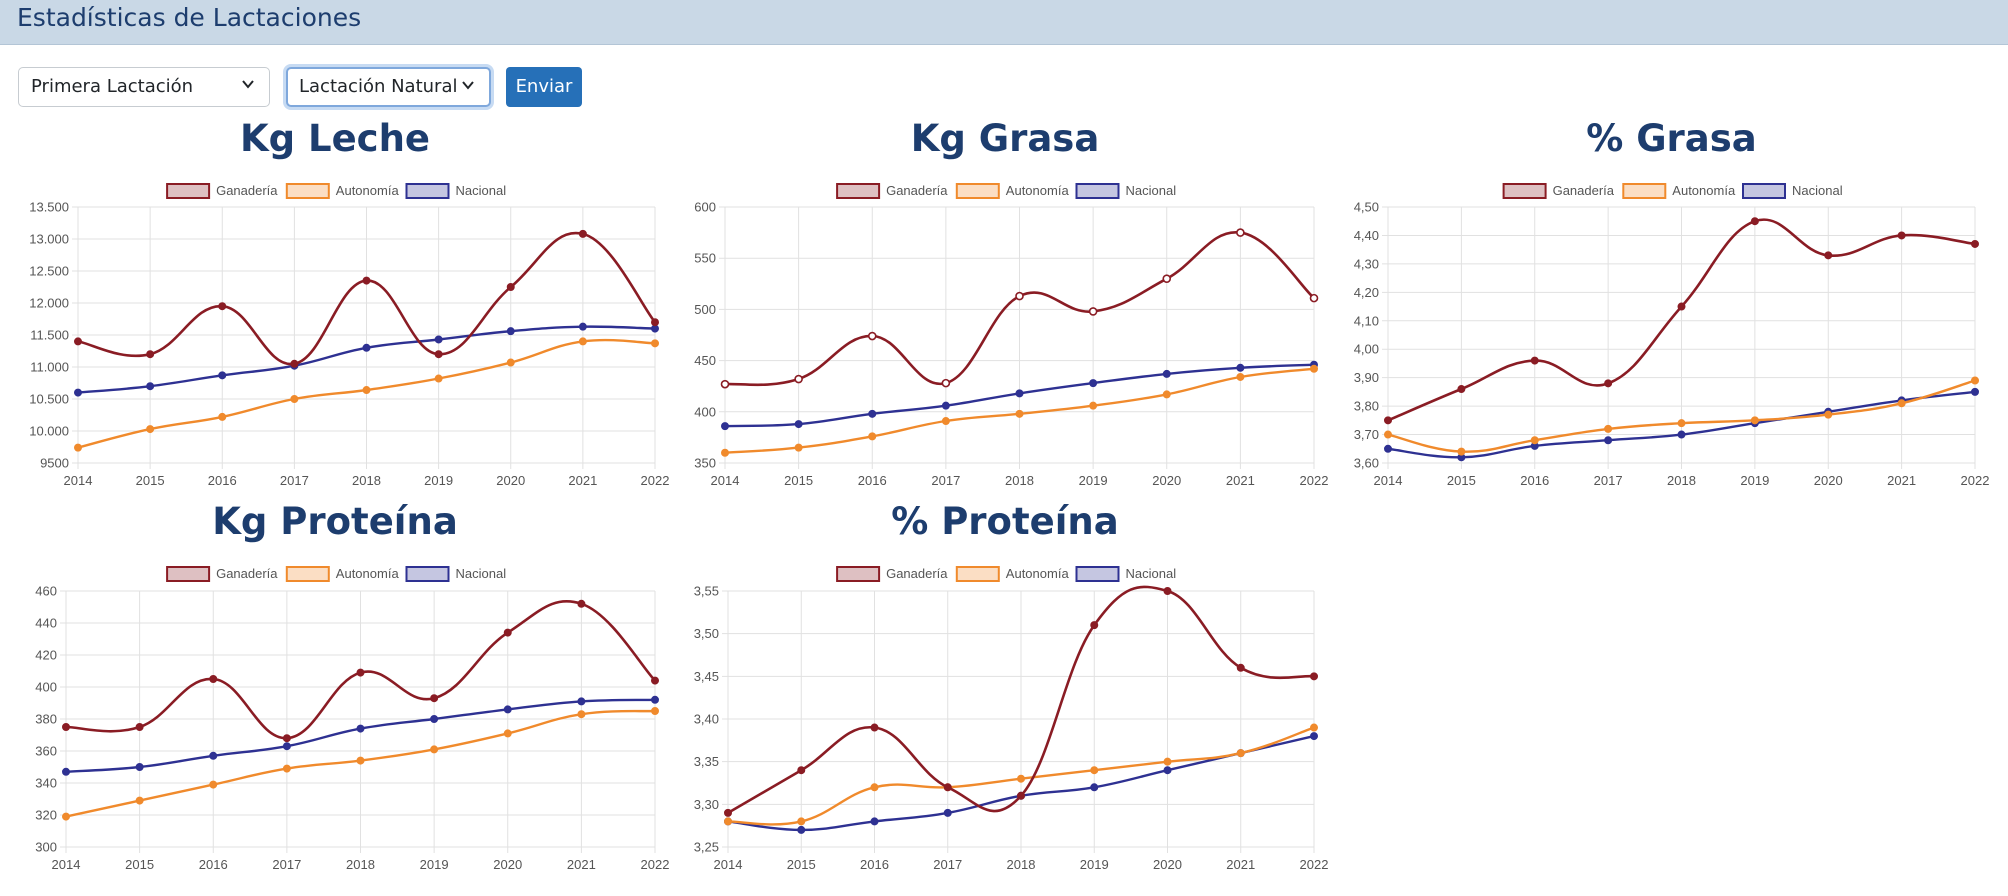 Image resolution: width=2008 pixels, height=896 pixels. I want to click on lactation-select: Primera Lactación, so click(144, 87).